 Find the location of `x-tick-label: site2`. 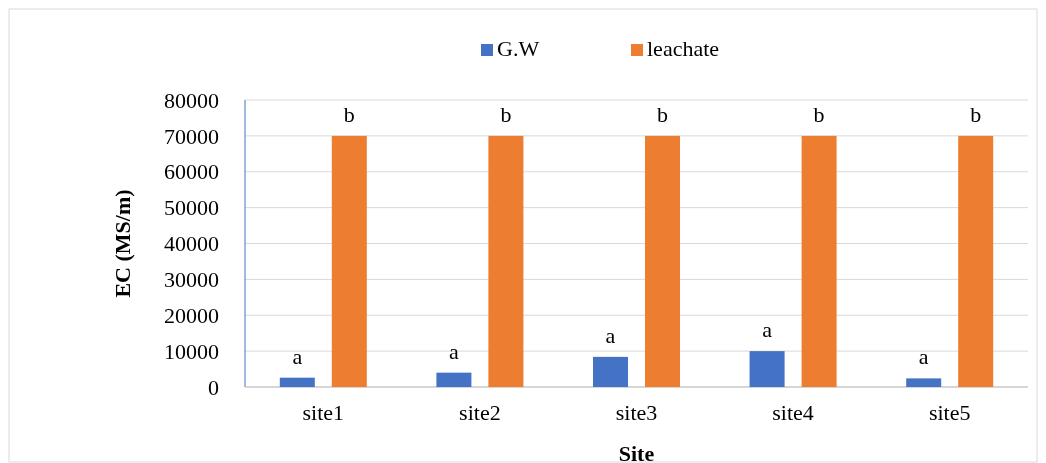

x-tick-label: site2 is located at coordinates (480, 412).